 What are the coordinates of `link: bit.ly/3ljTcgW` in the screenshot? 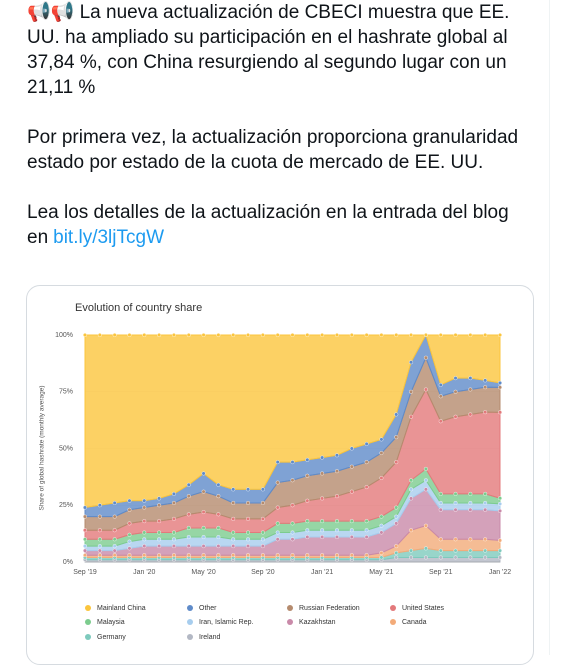 It's located at (108, 237).